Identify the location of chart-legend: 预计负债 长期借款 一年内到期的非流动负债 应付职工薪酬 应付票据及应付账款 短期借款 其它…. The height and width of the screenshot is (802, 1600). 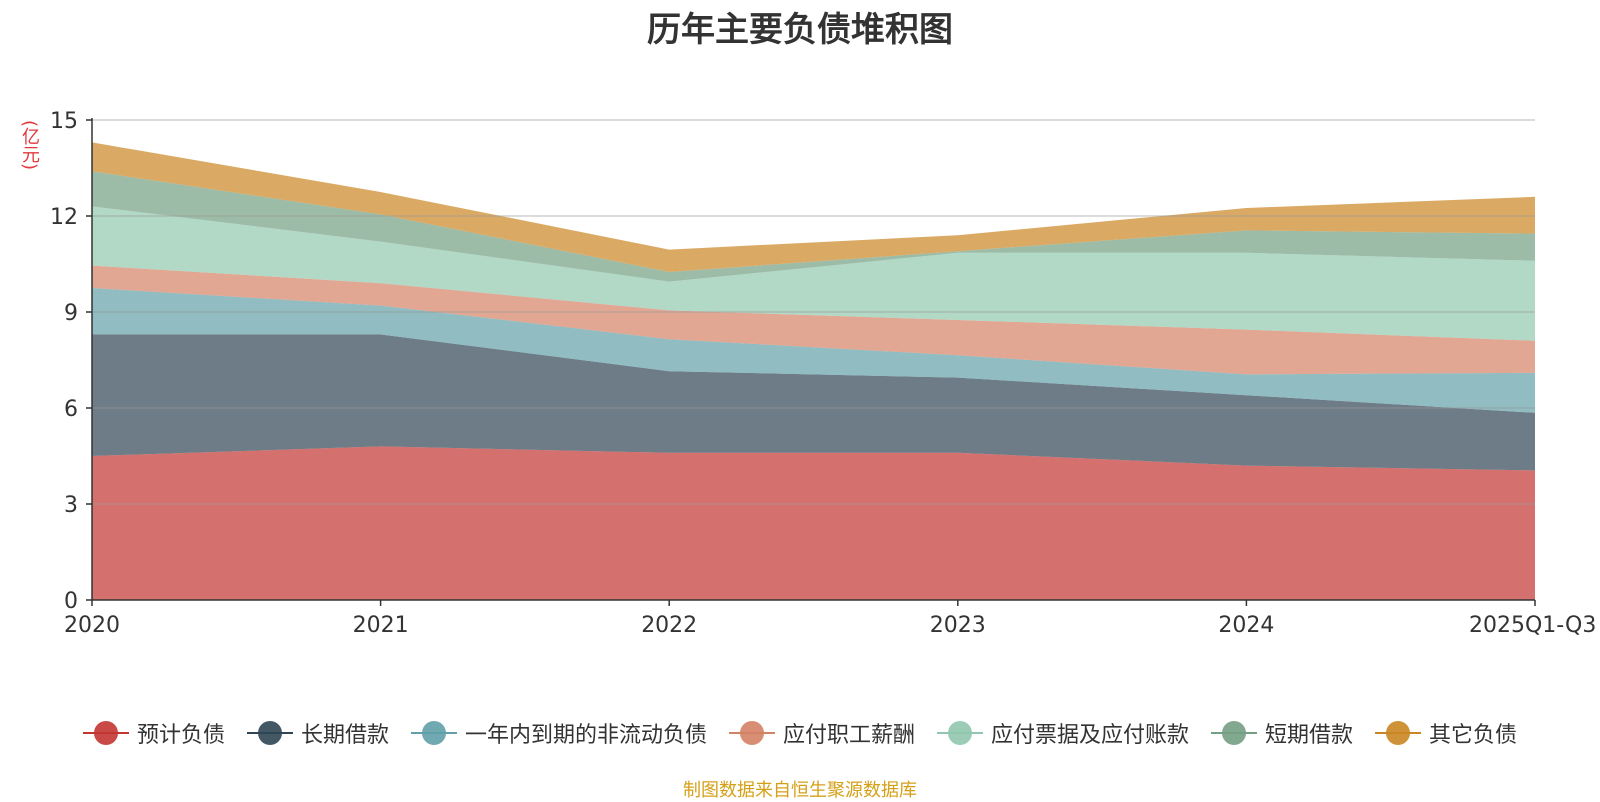
(800, 733).